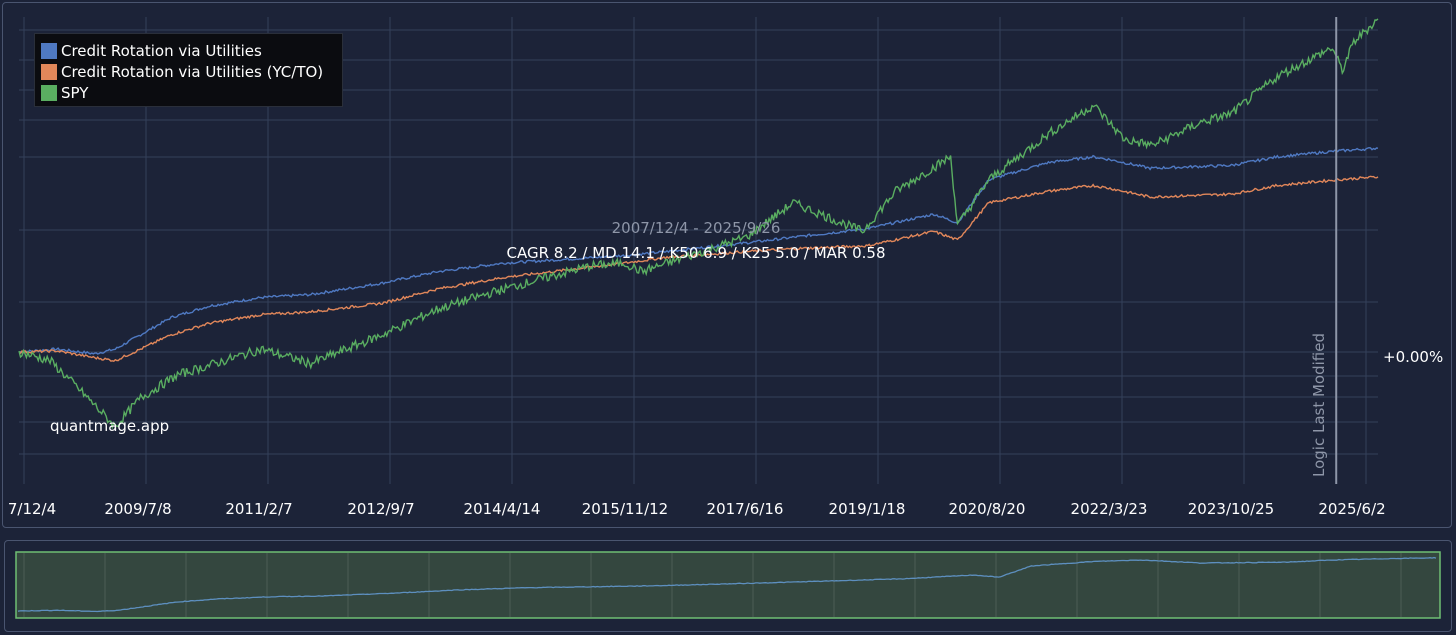 The image size is (1456, 635). What do you see at coordinates (161, 50) in the screenshot?
I see `legend-label: Credit Rotation via Utilities` at bounding box center [161, 50].